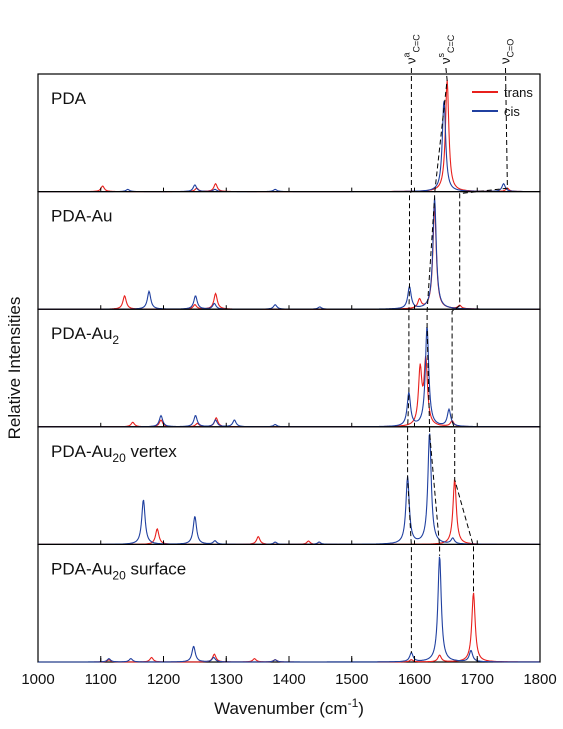  I want to click on panel-label-suffix: vertex, so click(152, 451).